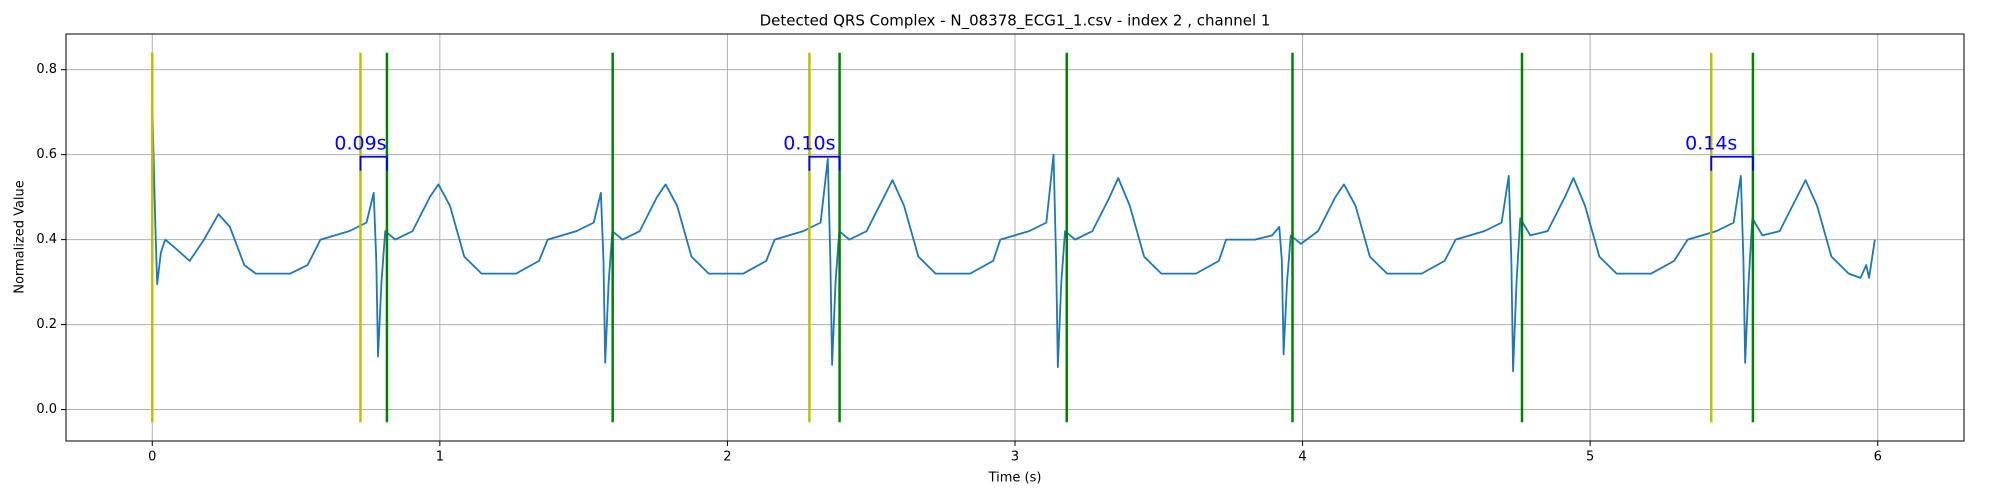 The width and height of the screenshot is (2000, 500). Describe the element at coordinates (1878, 457) in the screenshot. I see `x-tick-label: 6` at that location.